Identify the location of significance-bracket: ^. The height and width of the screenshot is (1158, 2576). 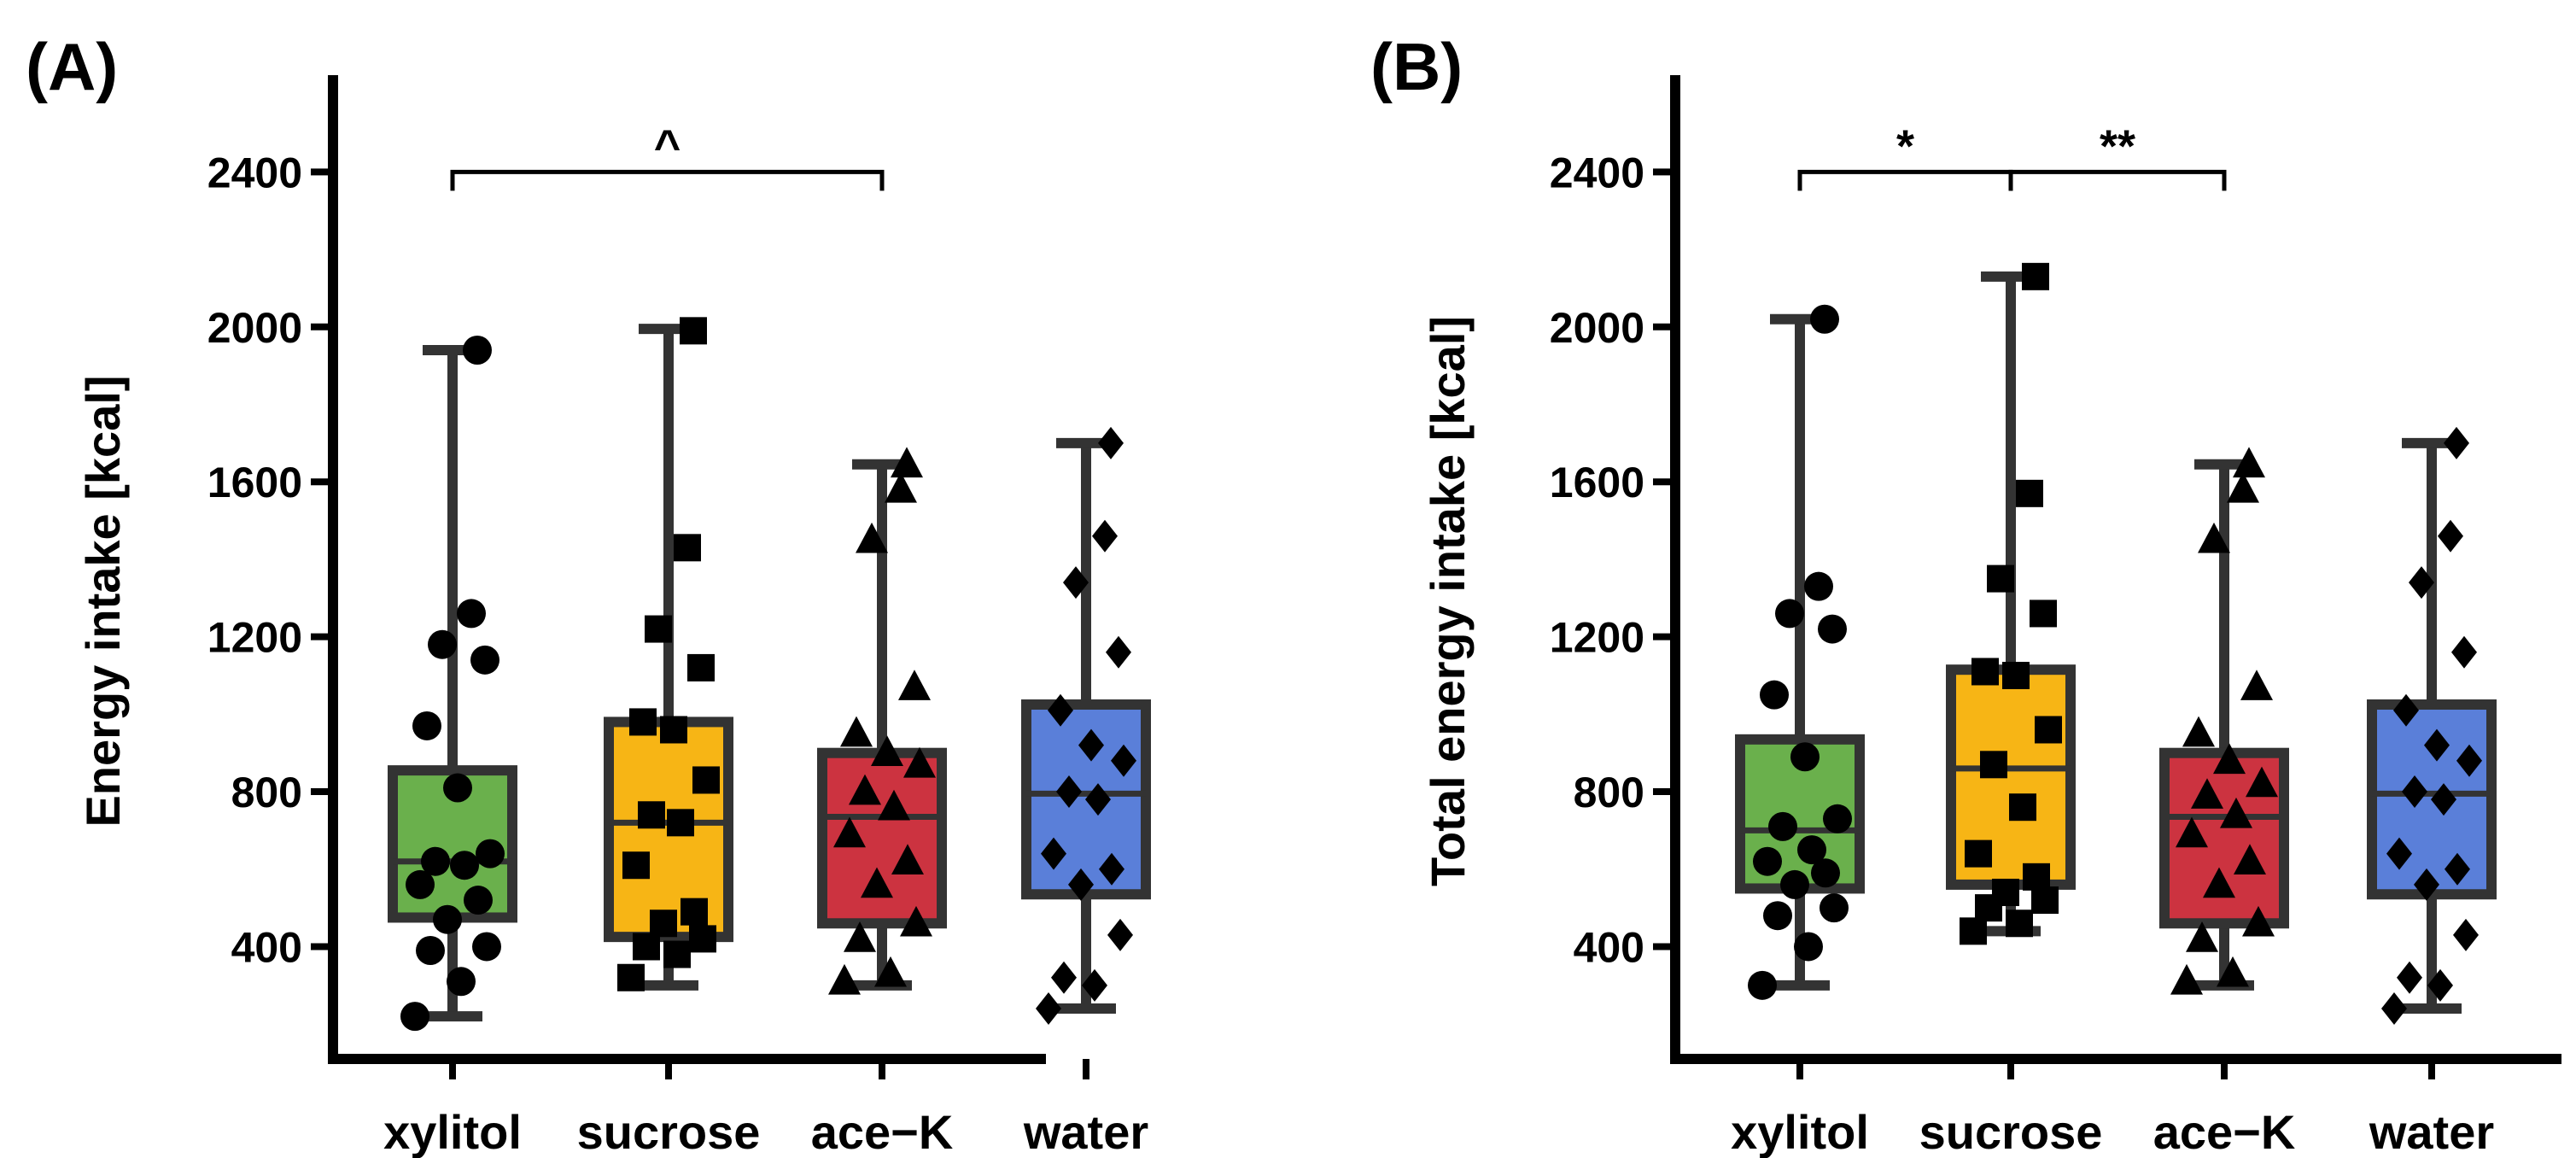
(667, 155).